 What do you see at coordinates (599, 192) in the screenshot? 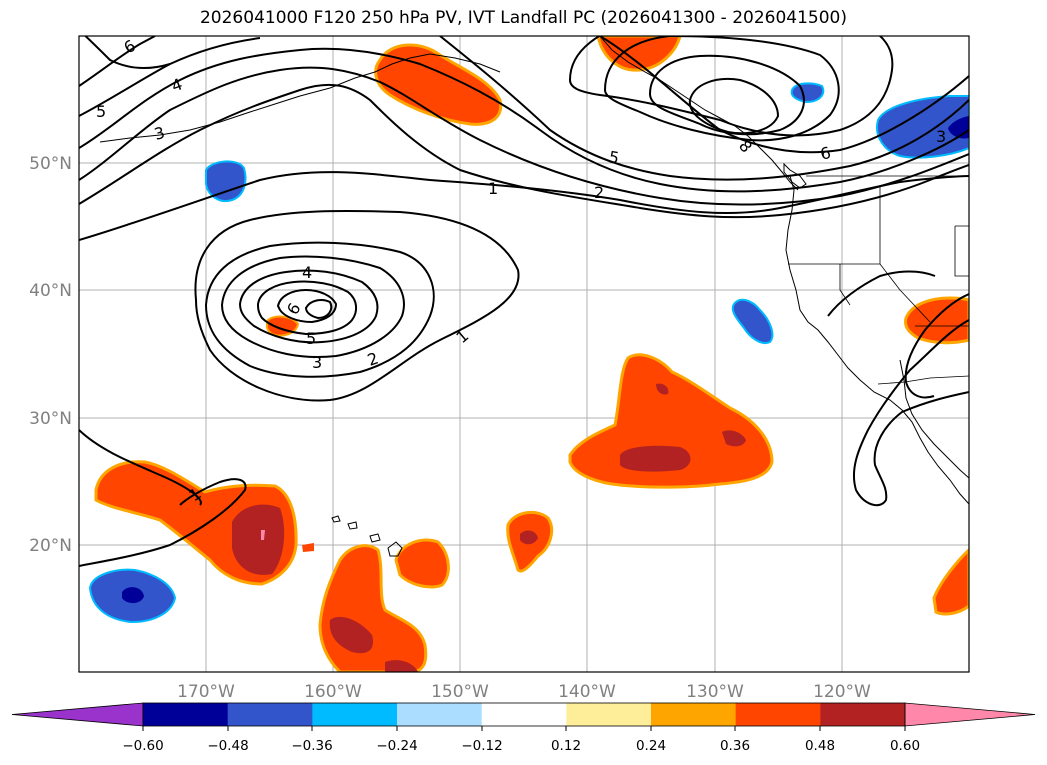
I see `contour-label: 2` at bounding box center [599, 192].